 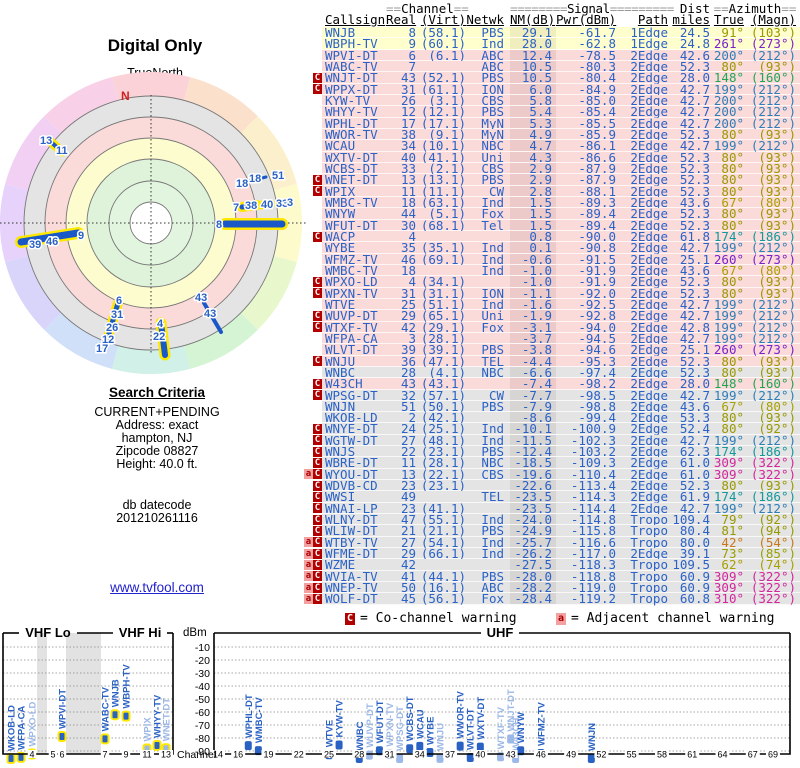 I want to click on path-cell: 1Edge, so click(x=649, y=44).